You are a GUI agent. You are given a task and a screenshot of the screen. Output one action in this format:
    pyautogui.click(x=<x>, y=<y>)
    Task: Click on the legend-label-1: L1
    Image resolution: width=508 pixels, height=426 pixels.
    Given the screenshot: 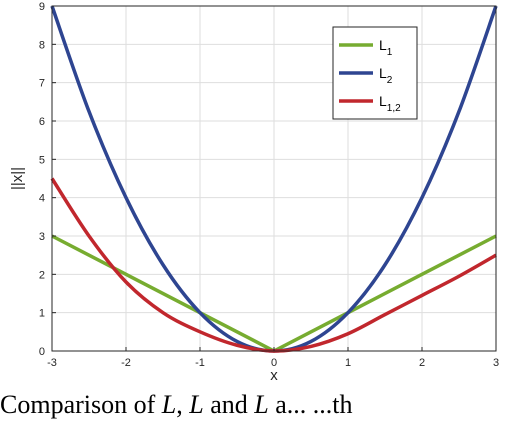 What is the action you would take?
    pyautogui.click(x=386, y=47)
    